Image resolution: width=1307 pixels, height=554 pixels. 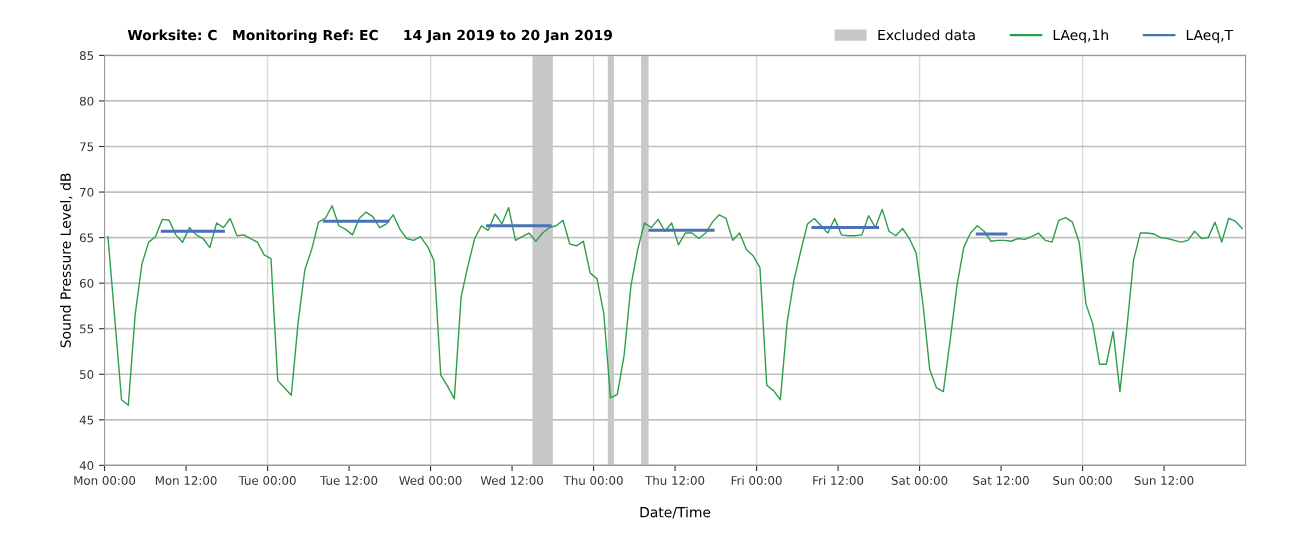 What do you see at coordinates (186, 480) in the screenshot?
I see `x-tick-label: Mon 12:00` at bounding box center [186, 480].